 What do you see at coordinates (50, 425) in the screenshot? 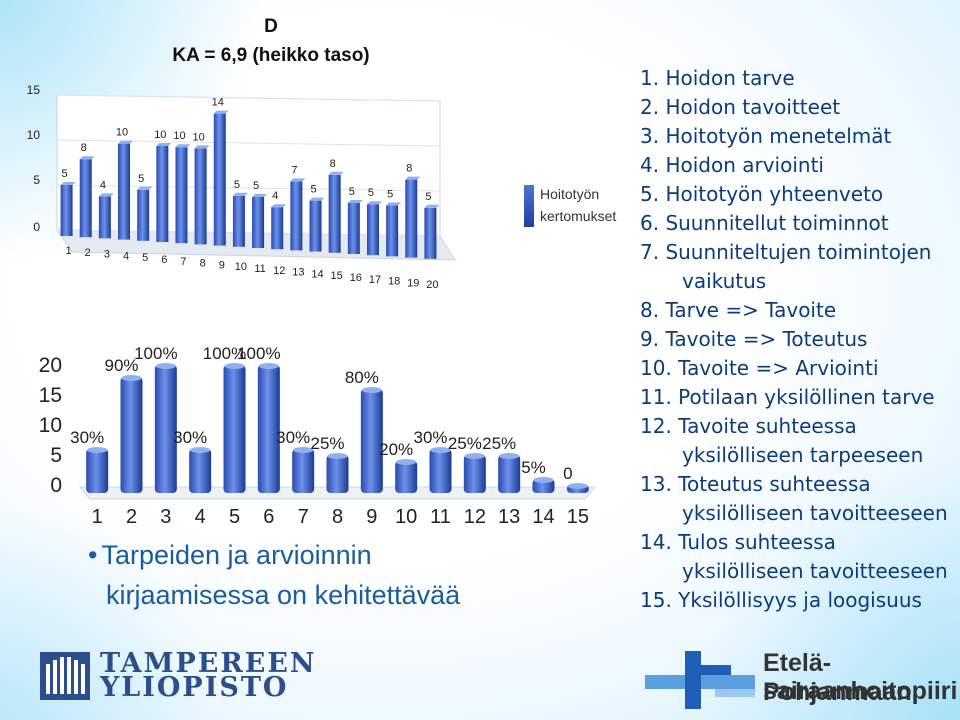
I see `chart2-ytick-label: 10` at bounding box center [50, 425].